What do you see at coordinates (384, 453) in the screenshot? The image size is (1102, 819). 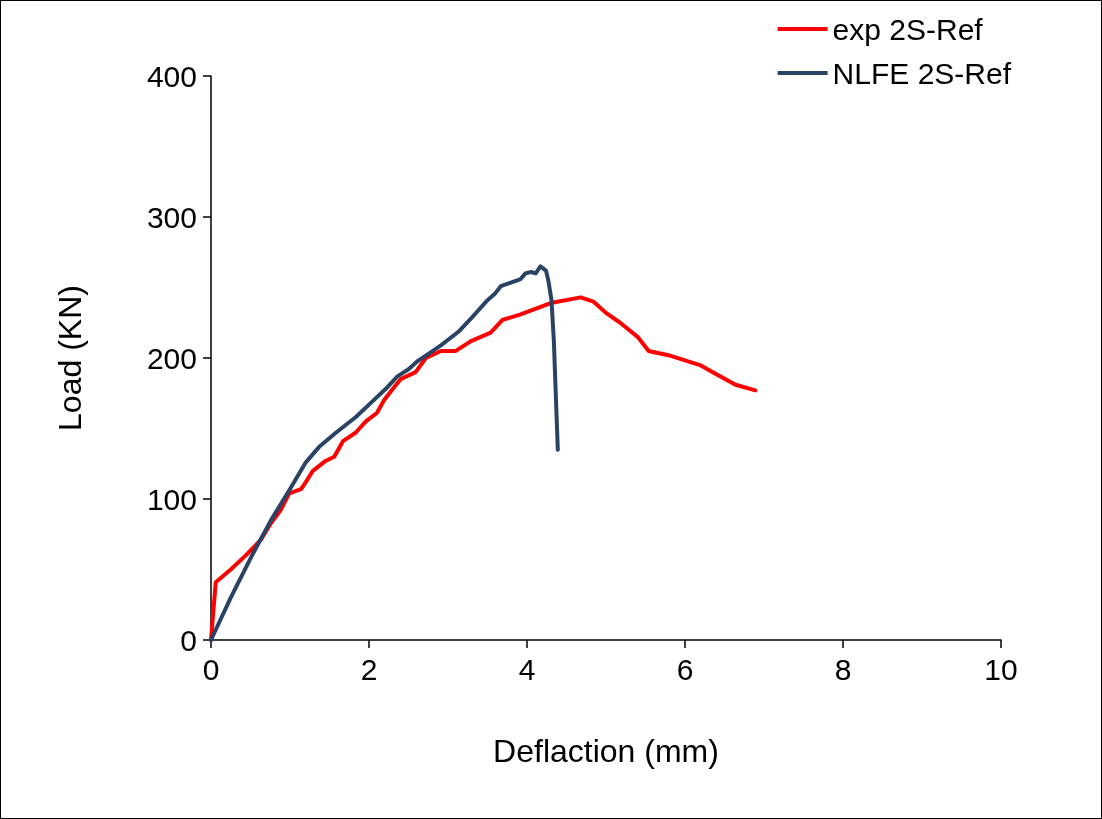 I see `line-series` at bounding box center [384, 453].